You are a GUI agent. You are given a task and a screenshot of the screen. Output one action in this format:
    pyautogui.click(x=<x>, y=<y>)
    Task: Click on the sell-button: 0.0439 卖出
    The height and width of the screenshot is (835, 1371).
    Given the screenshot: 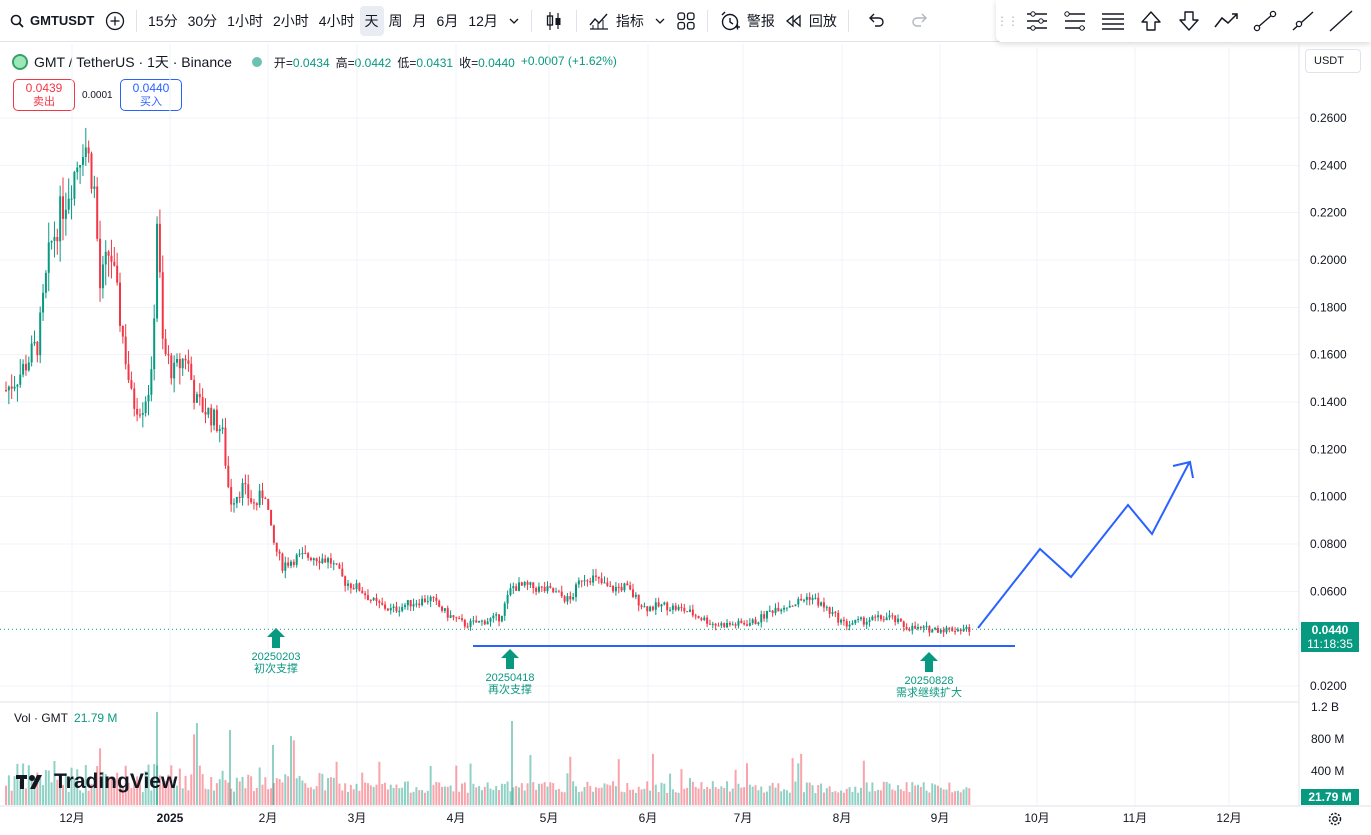 What is the action you would take?
    pyautogui.click(x=44, y=95)
    